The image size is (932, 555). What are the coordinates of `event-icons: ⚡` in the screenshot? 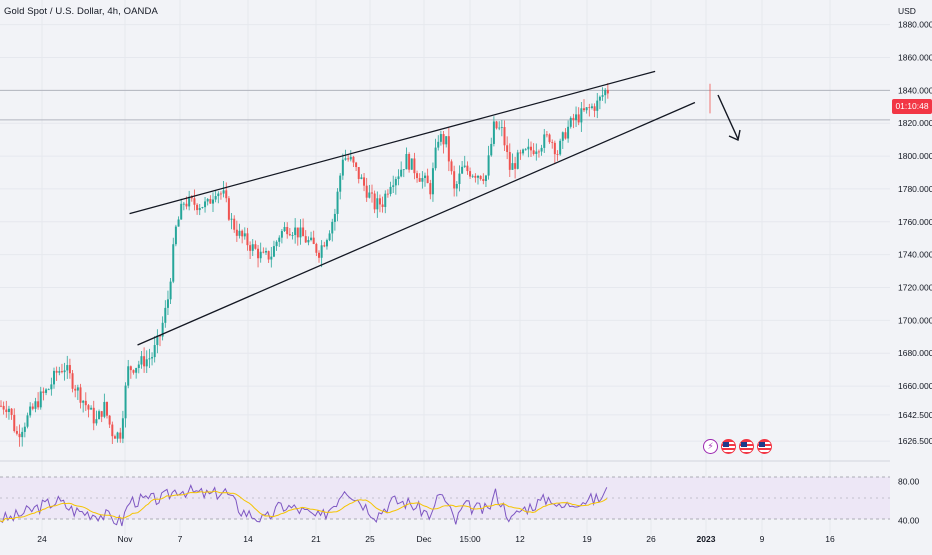 It's located at (737, 448).